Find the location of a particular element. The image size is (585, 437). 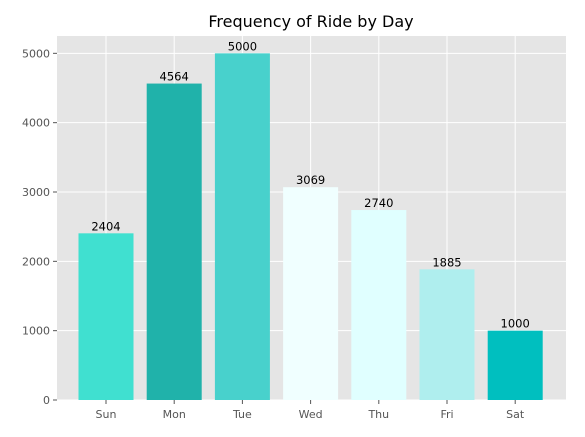

y-tick-label: 3000 is located at coordinates (36, 192).